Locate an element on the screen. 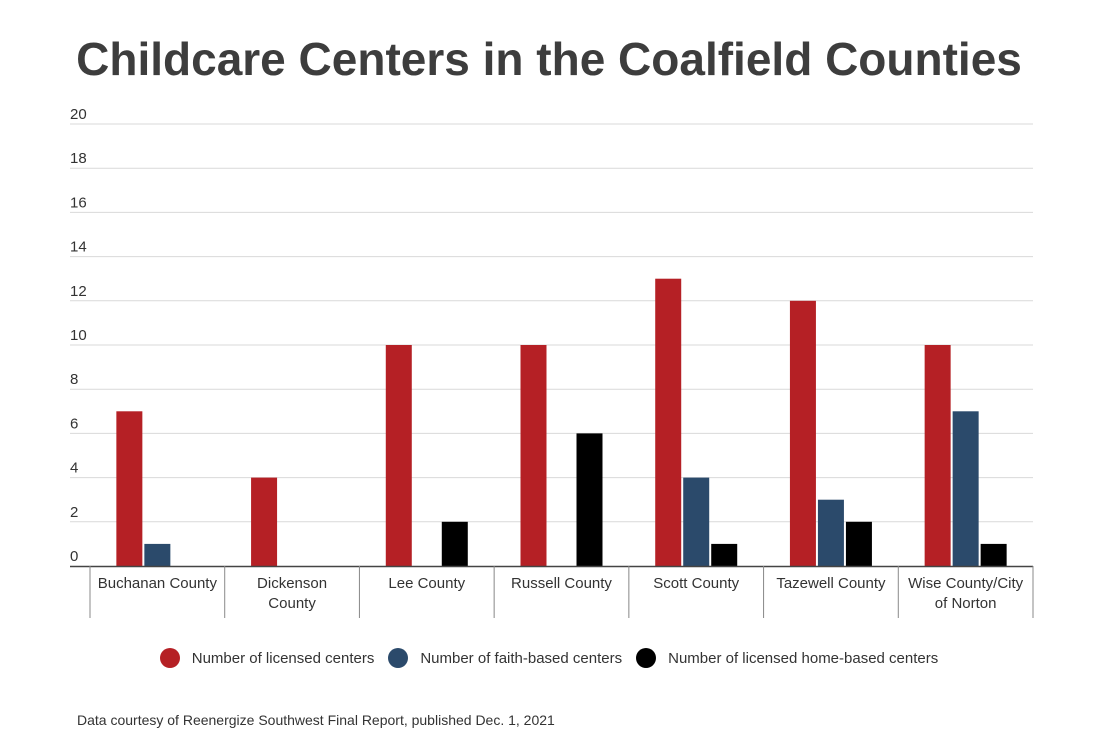 This screenshot has width=1098, height=743. legend-label: Number of licensed centers is located at coordinates (283, 658).